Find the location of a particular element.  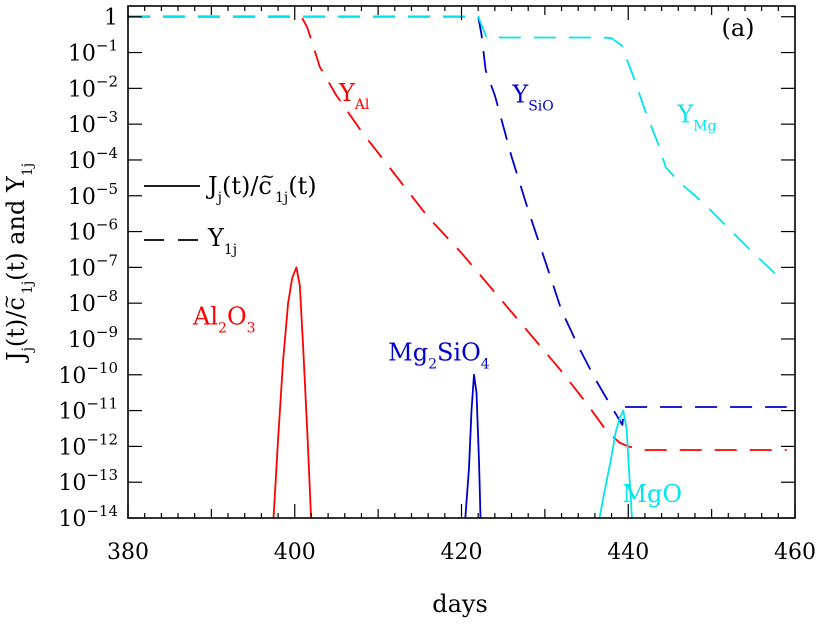

y-tick-label: 10⁻⁸ is located at coordinates (93, 302).